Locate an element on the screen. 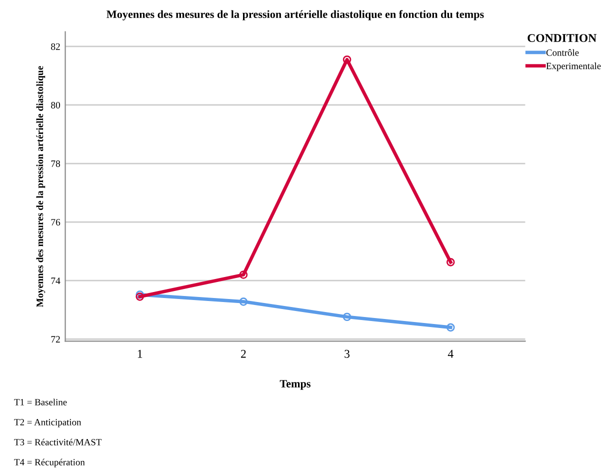 The height and width of the screenshot is (468, 610). y-axis-title: Moyennes des mesures de la pression artérielle diastolique is located at coordinates (41, 187).